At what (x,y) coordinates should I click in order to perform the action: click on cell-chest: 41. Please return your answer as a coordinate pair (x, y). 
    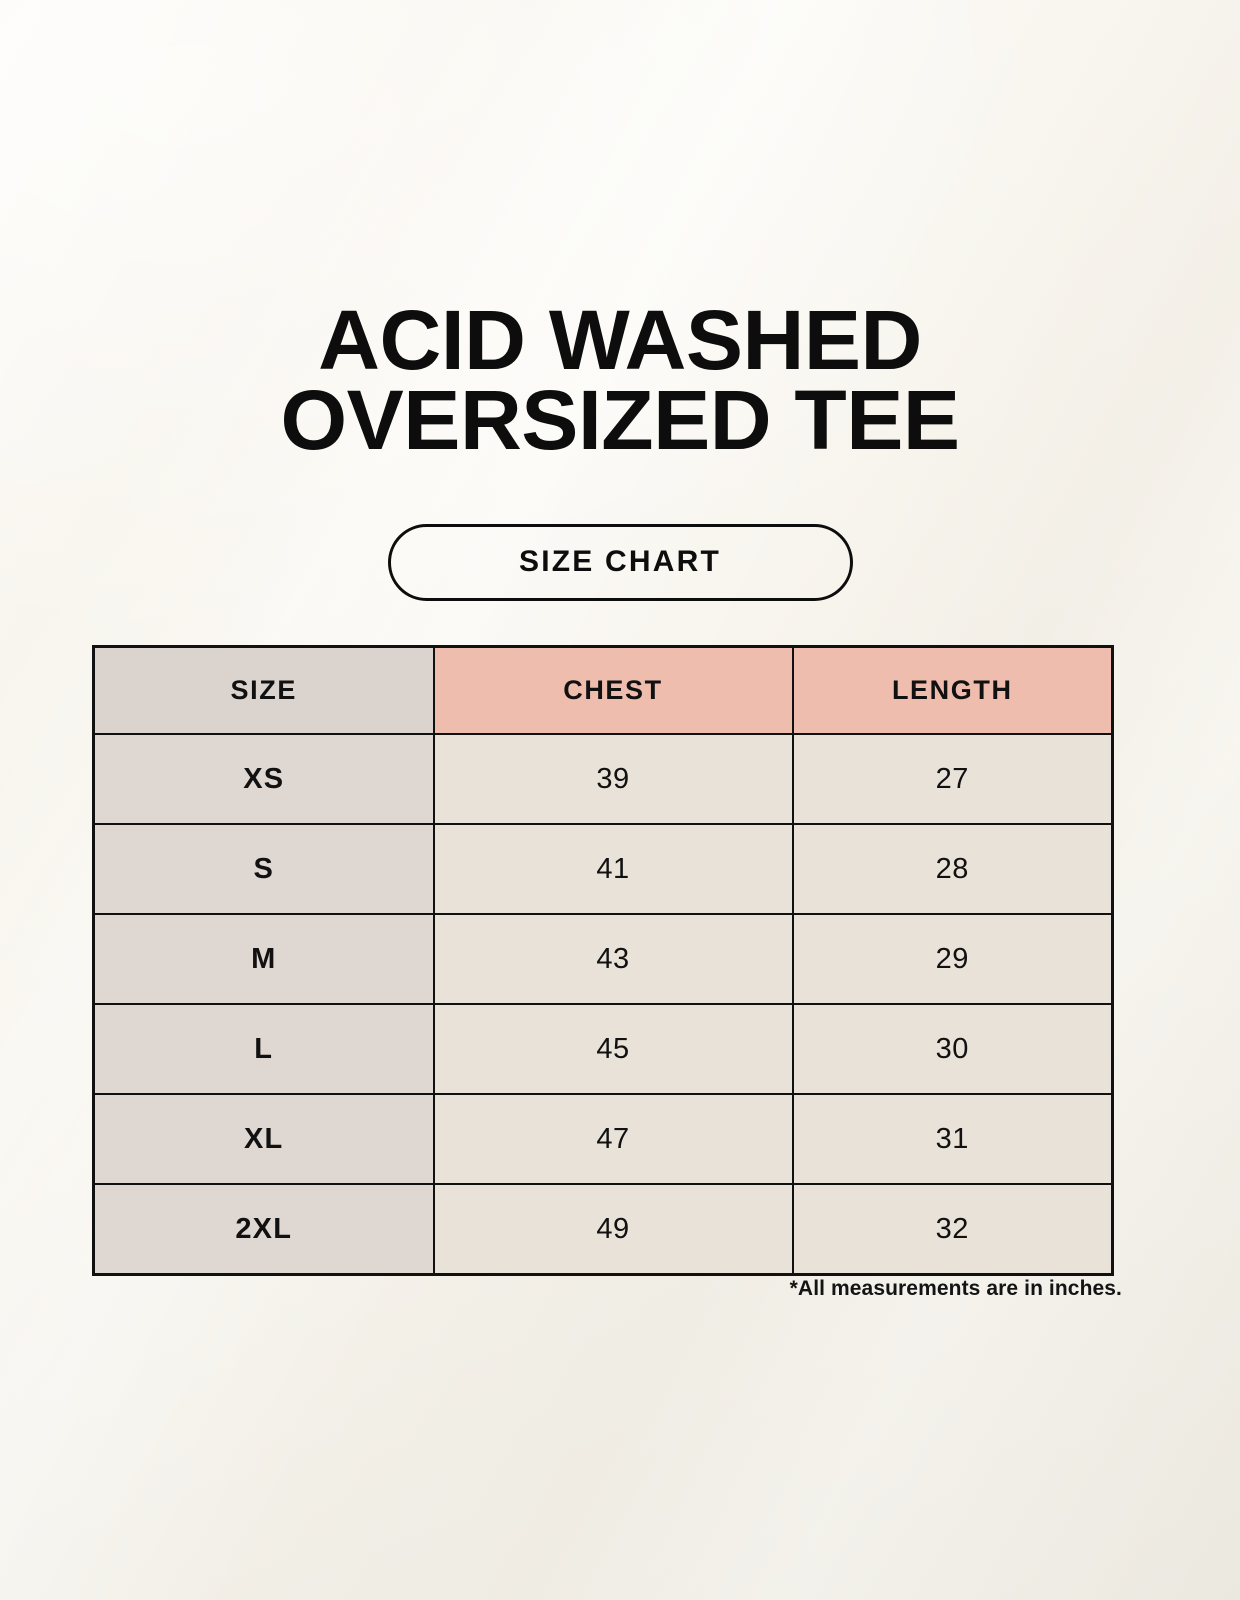
    Looking at the image, I should click on (613, 869).